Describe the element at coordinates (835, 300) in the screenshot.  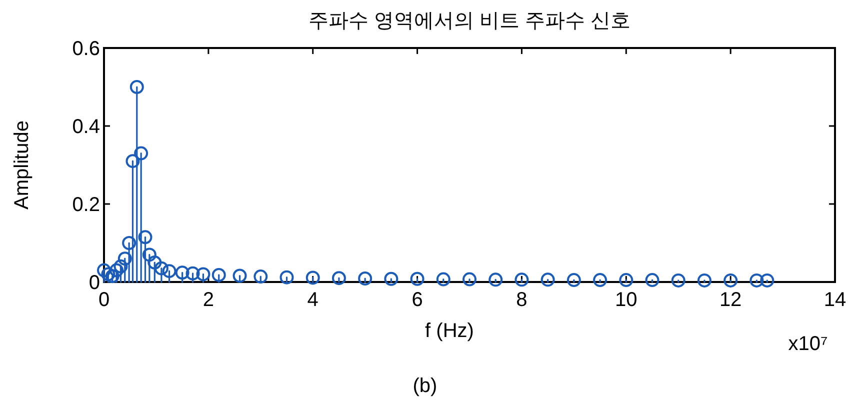
I see `x-tick-label: 14` at that location.